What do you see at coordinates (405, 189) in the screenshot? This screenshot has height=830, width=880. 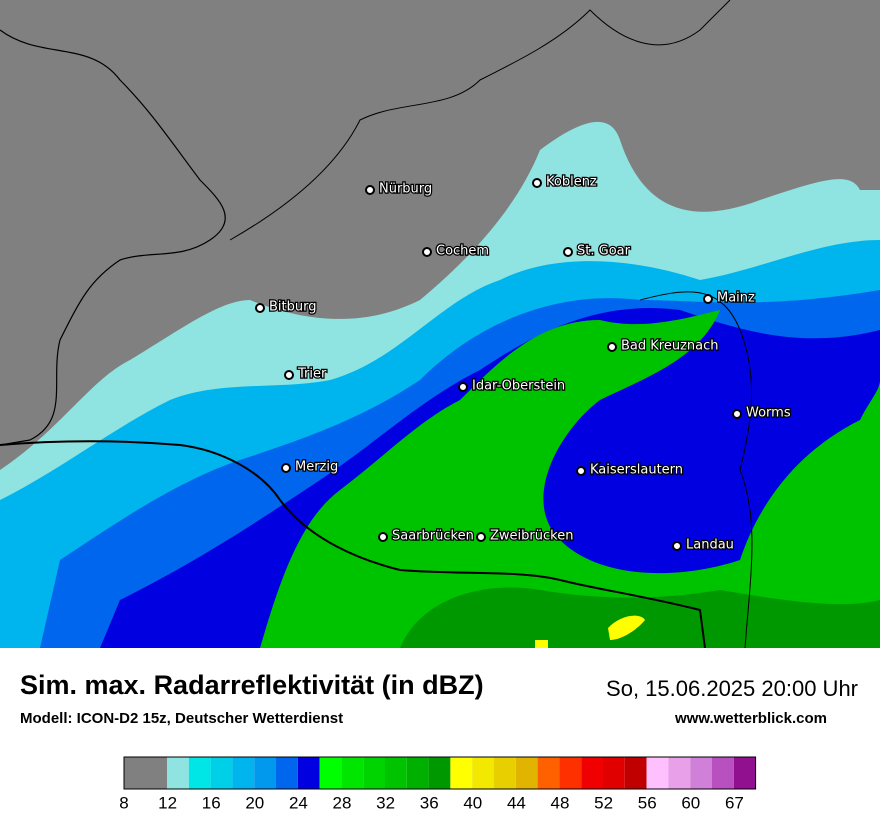 I see `city-label: Nürburg` at bounding box center [405, 189].